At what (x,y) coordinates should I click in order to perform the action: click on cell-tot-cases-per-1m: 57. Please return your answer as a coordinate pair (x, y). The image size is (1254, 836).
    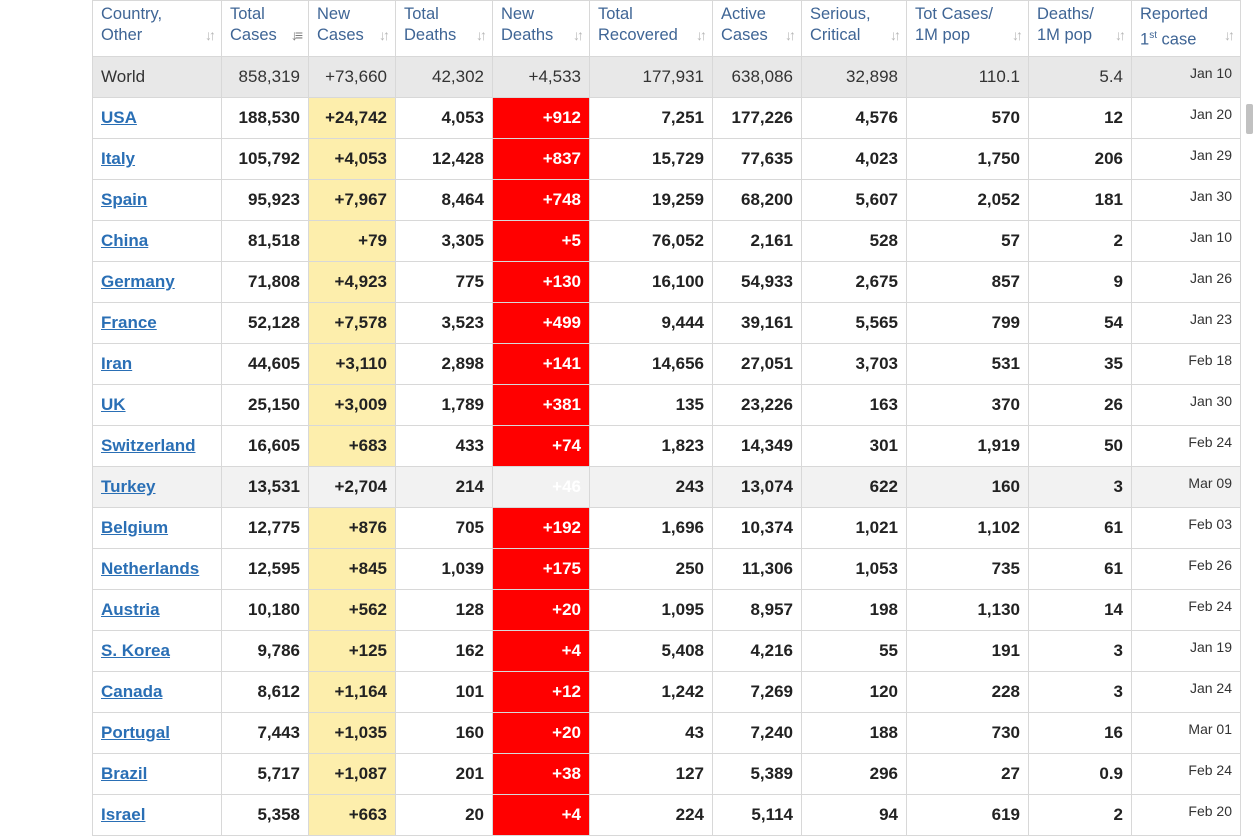
    Looking at the image, I should click on (967, 241).